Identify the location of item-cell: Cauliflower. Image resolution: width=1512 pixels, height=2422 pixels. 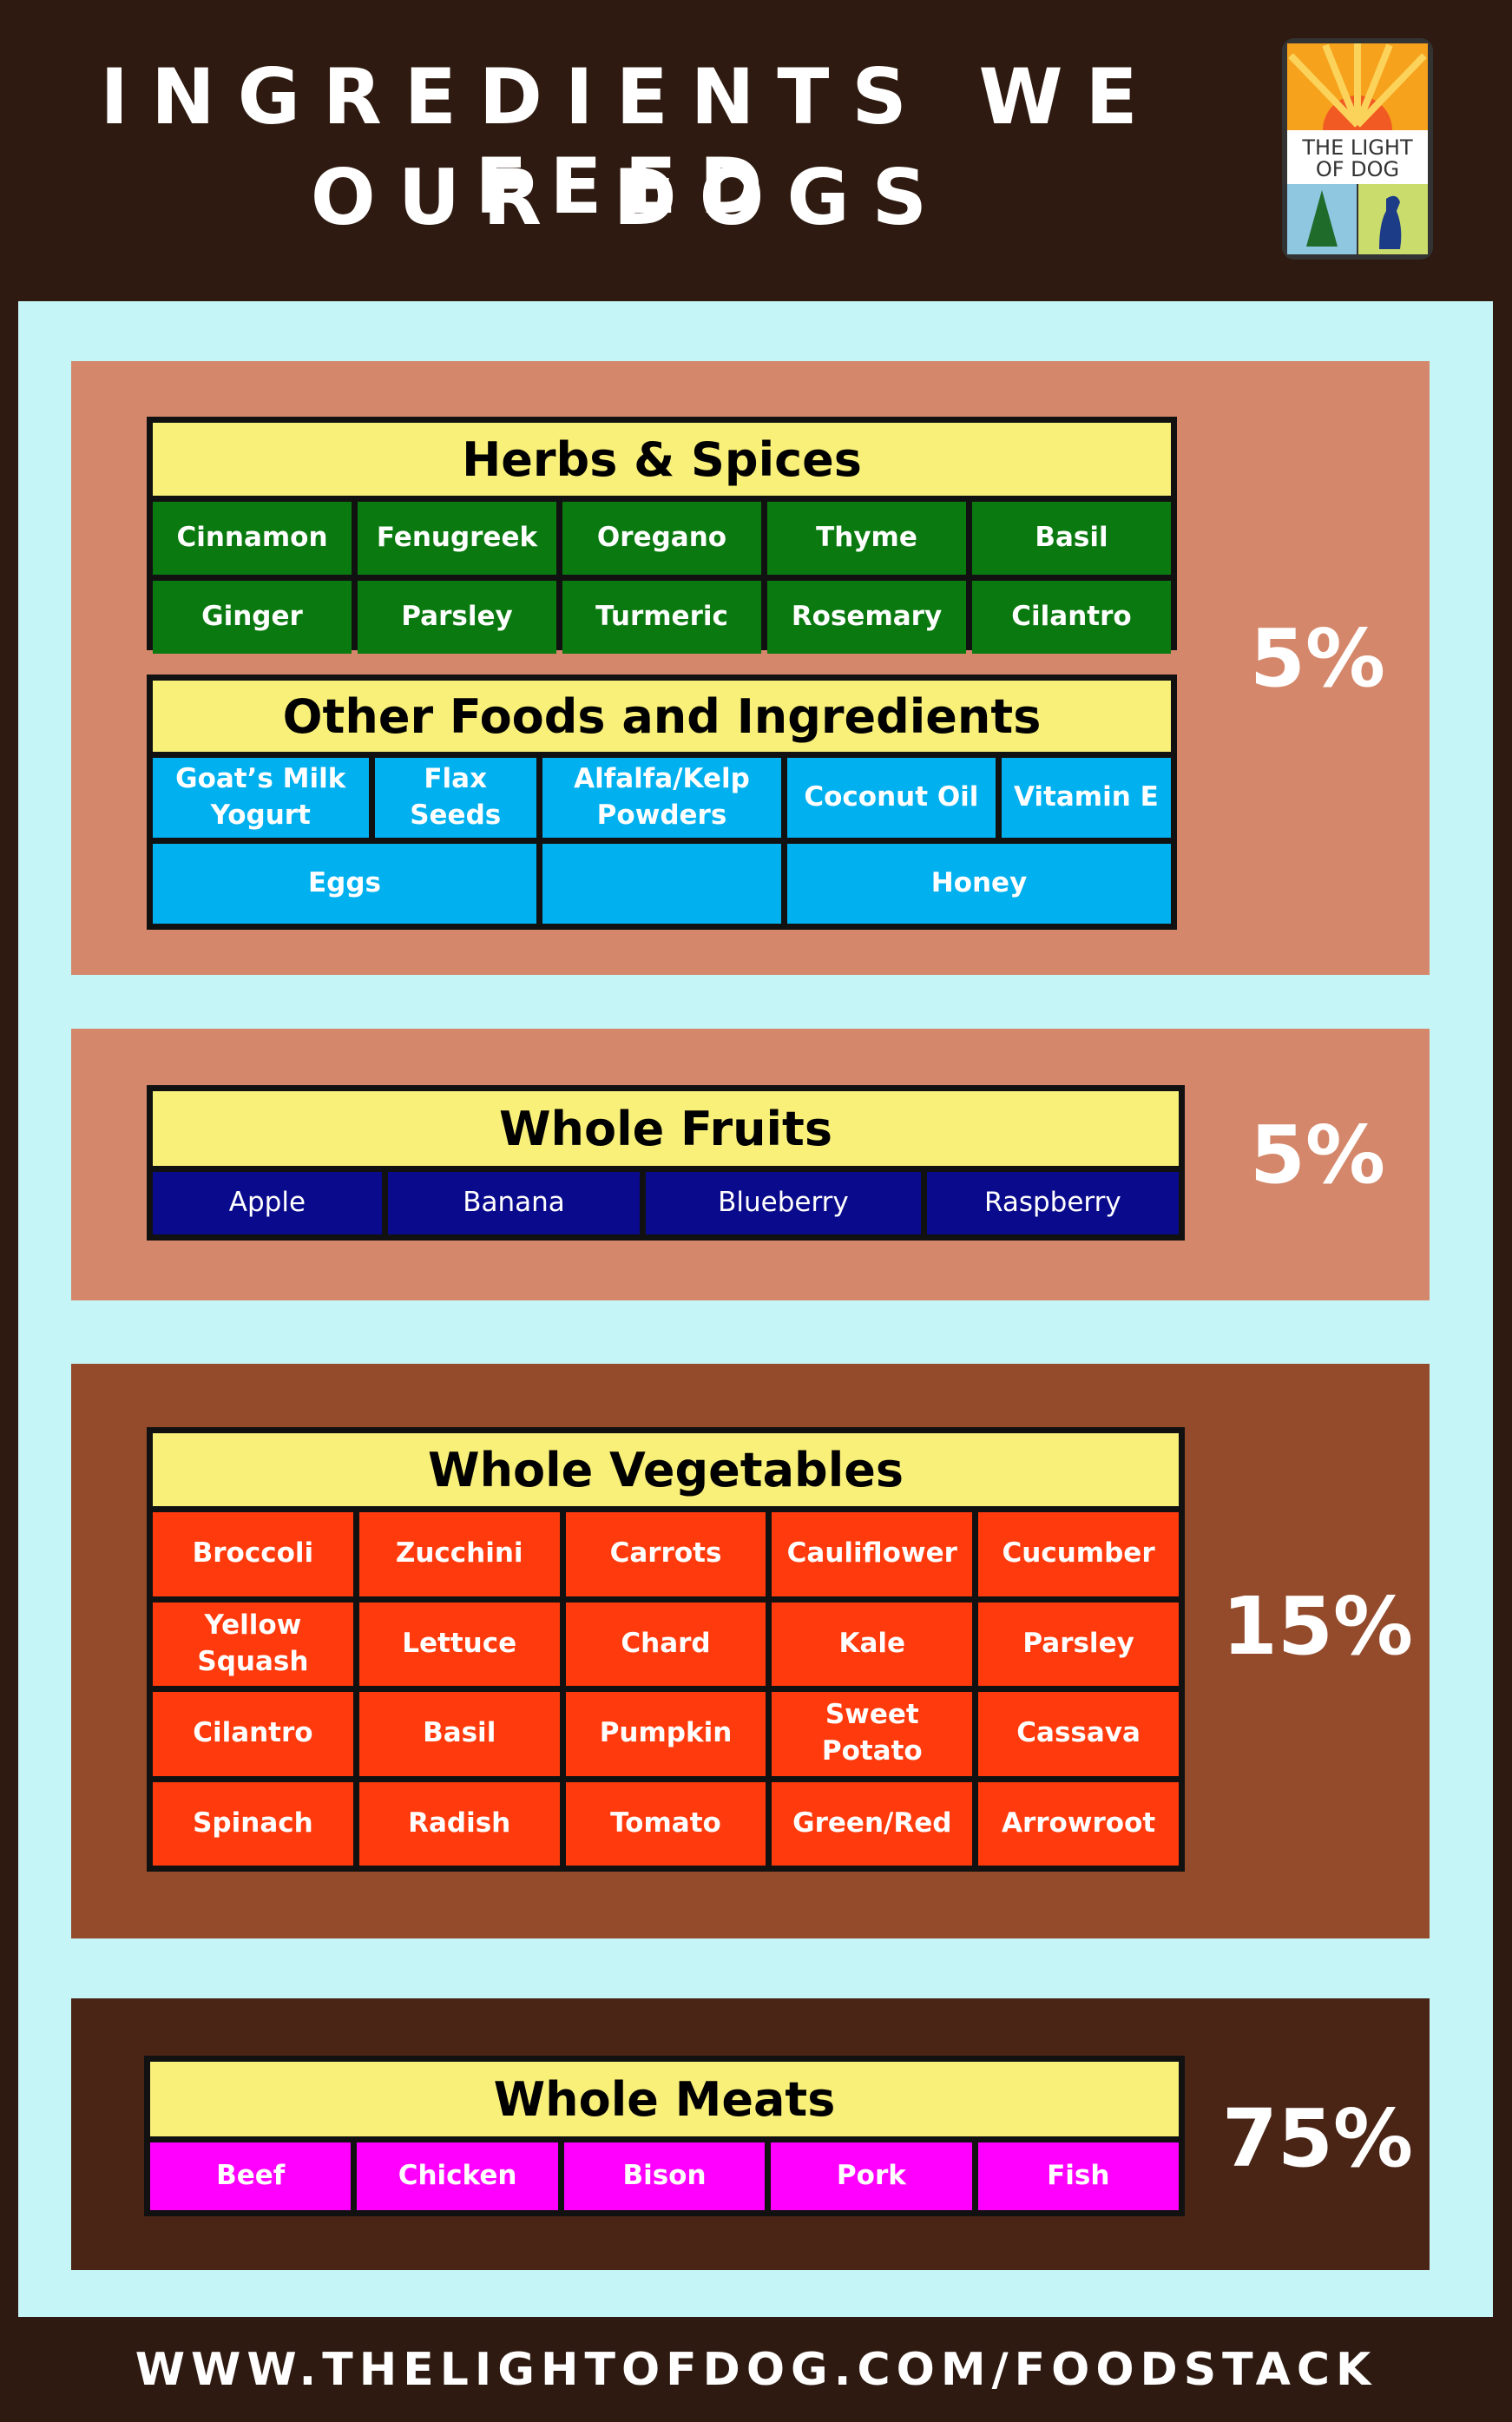
(872, 1554).